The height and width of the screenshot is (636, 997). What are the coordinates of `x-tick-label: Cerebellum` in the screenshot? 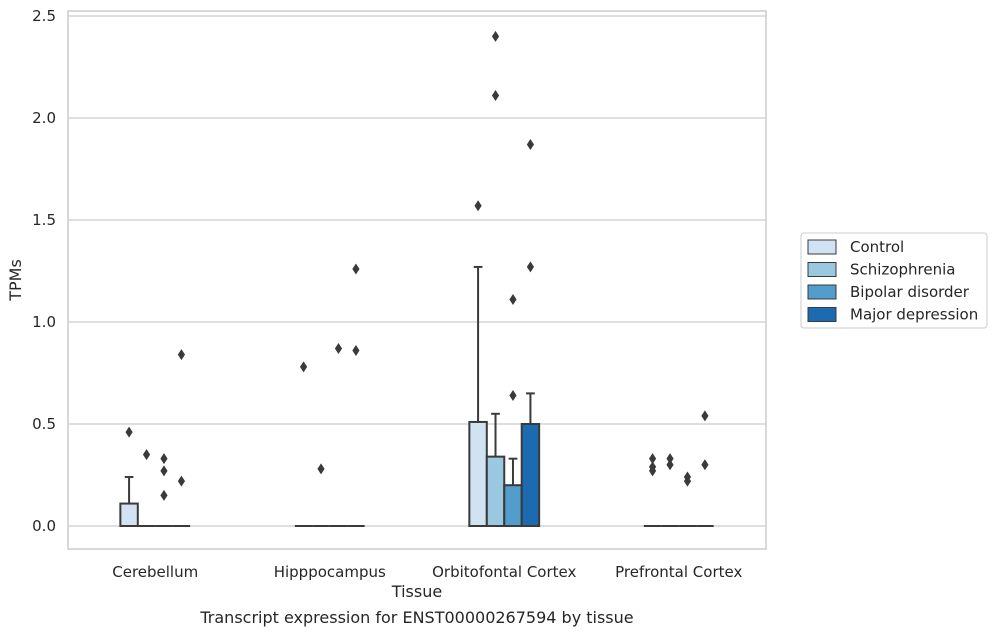 It's located at (155, 572).